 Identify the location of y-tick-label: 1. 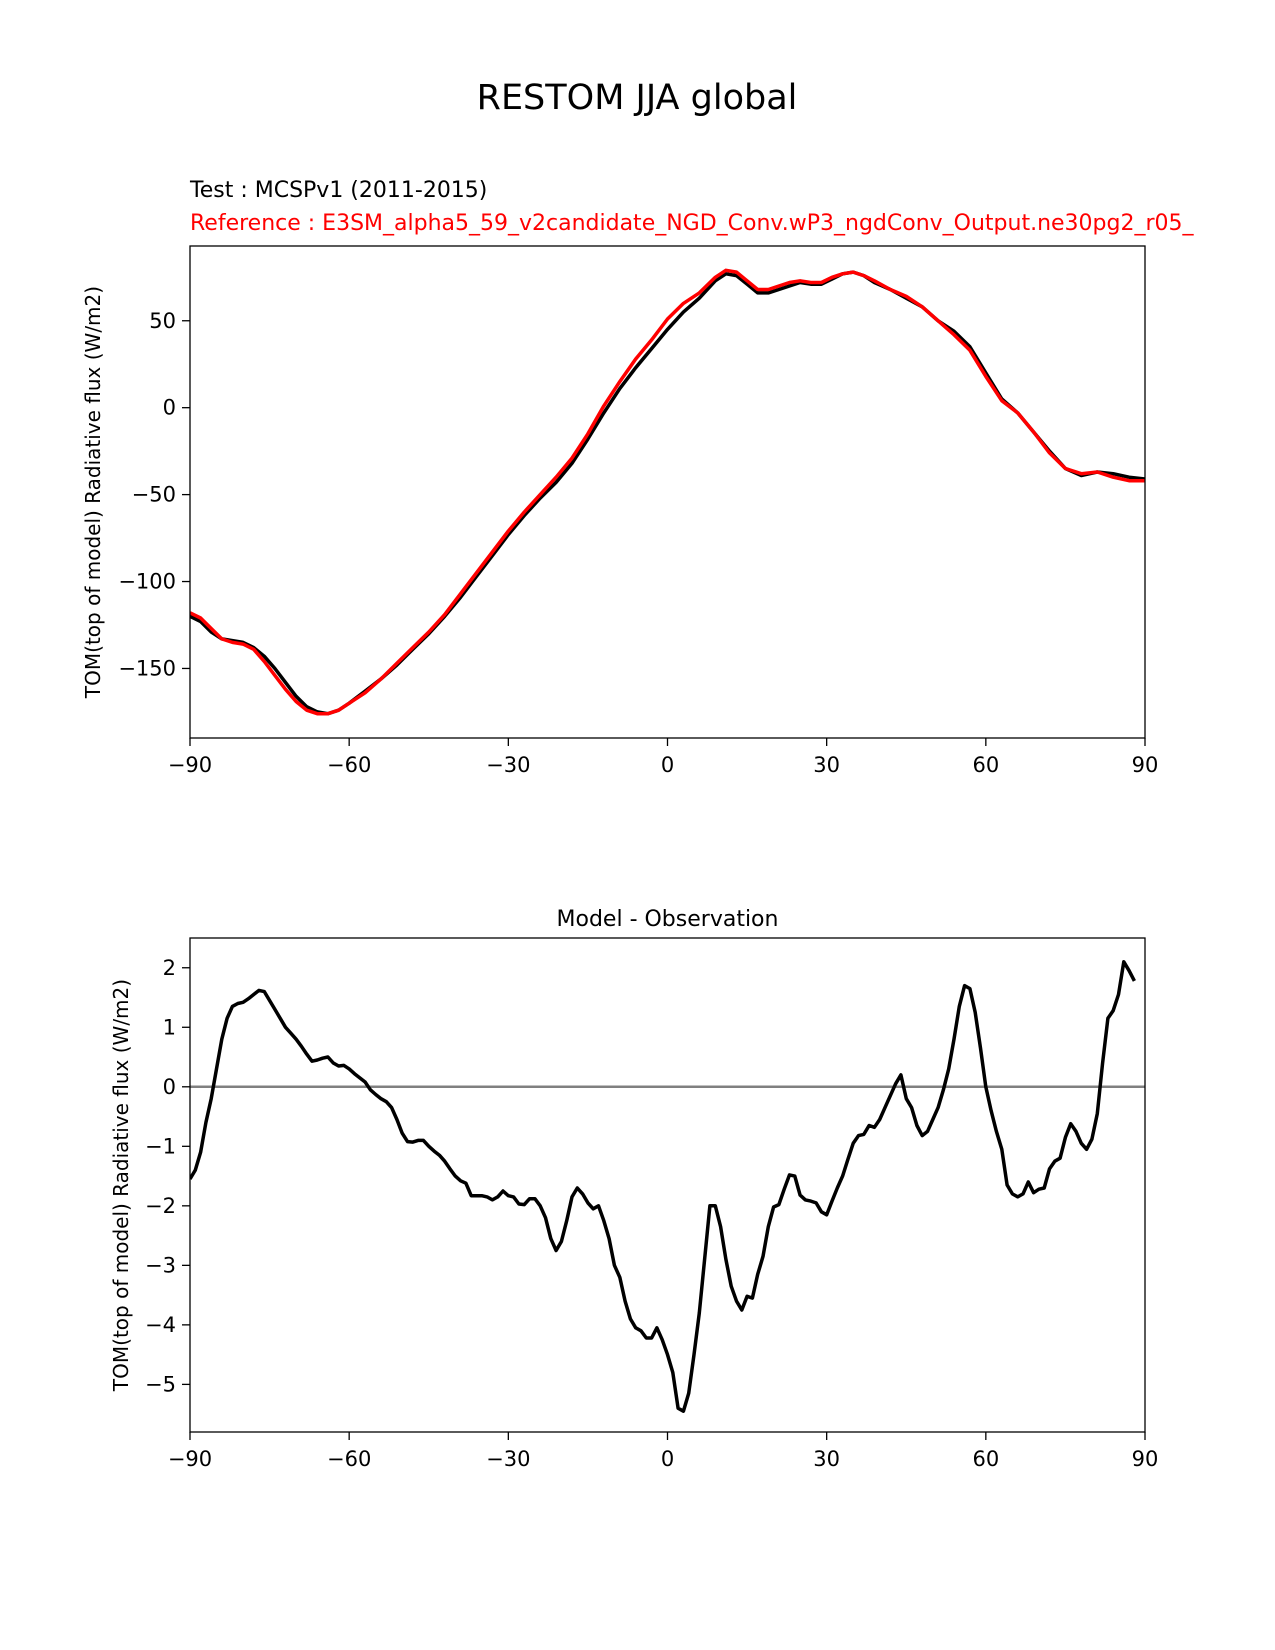
(169, 1027).